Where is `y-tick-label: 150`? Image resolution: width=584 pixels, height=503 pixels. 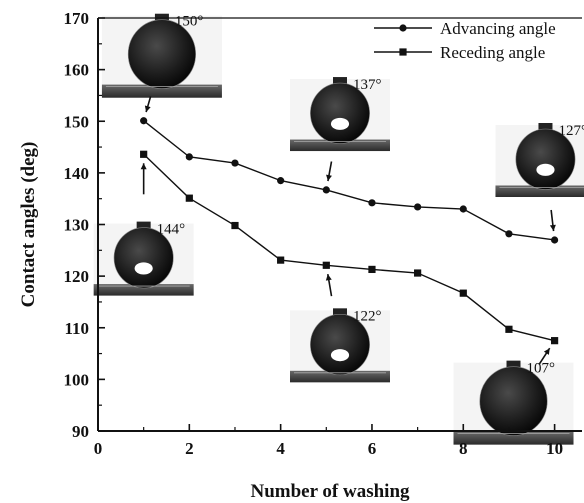
y-tick-label: 150 is located at coordinates (77, 121).